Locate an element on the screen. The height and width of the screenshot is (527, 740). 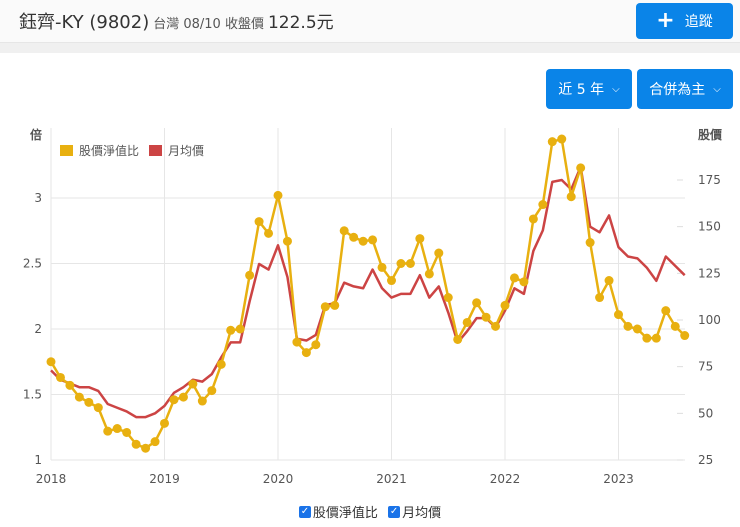
stock-title: 鈺齊-KY (9802) 台灣 08/10 收盤價 122.5元 is located at coordinates (176, 21).